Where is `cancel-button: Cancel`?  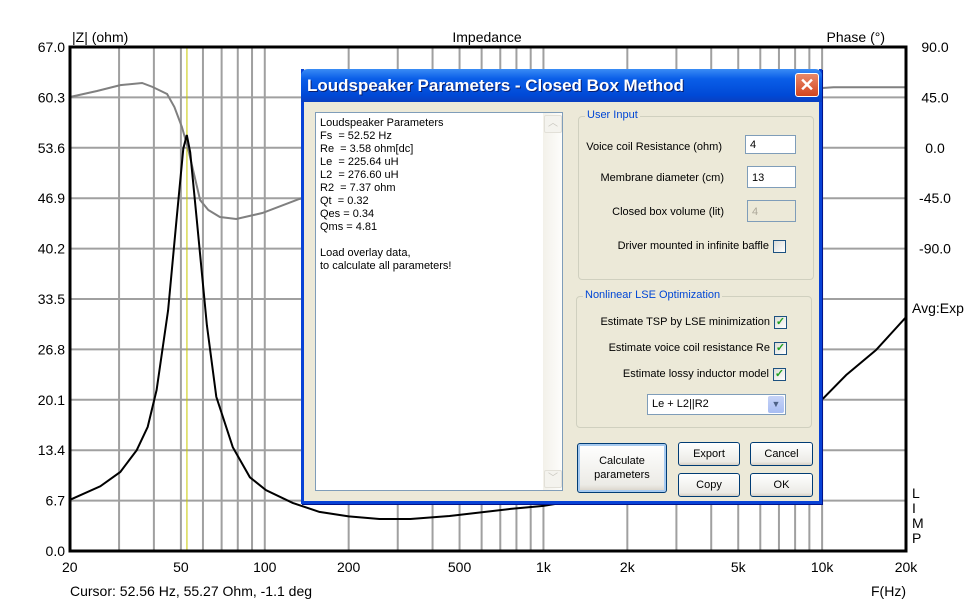 cancel-button: Cancel is located at coordinates (781, 454).